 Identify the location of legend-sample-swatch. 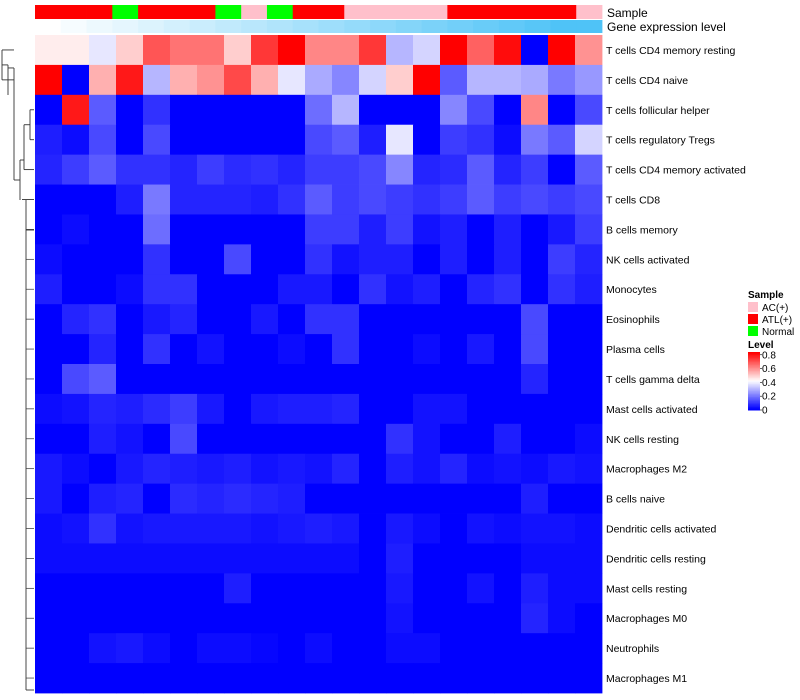
(753, 319).